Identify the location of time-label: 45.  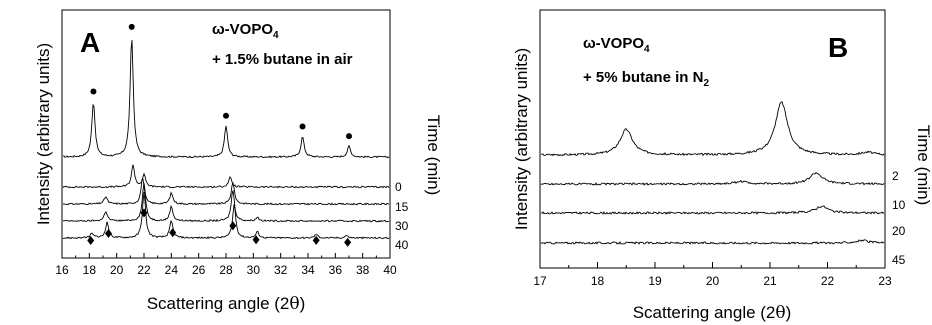
(899, 260).